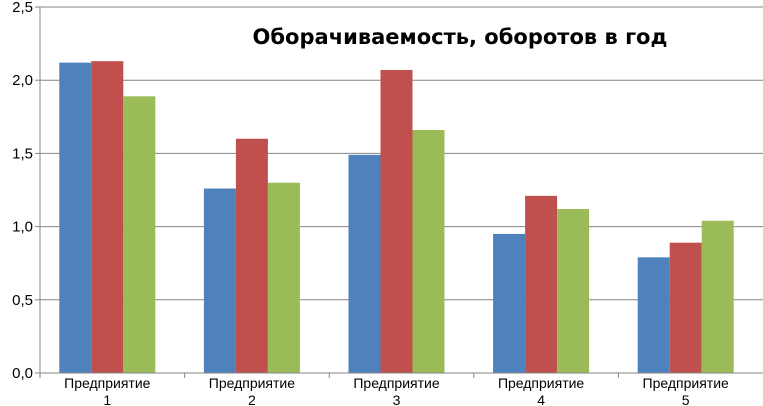 The width and height of the screenshot is (763, 406). I want to click on y-tick-label: 2,0, so click(22, 80).